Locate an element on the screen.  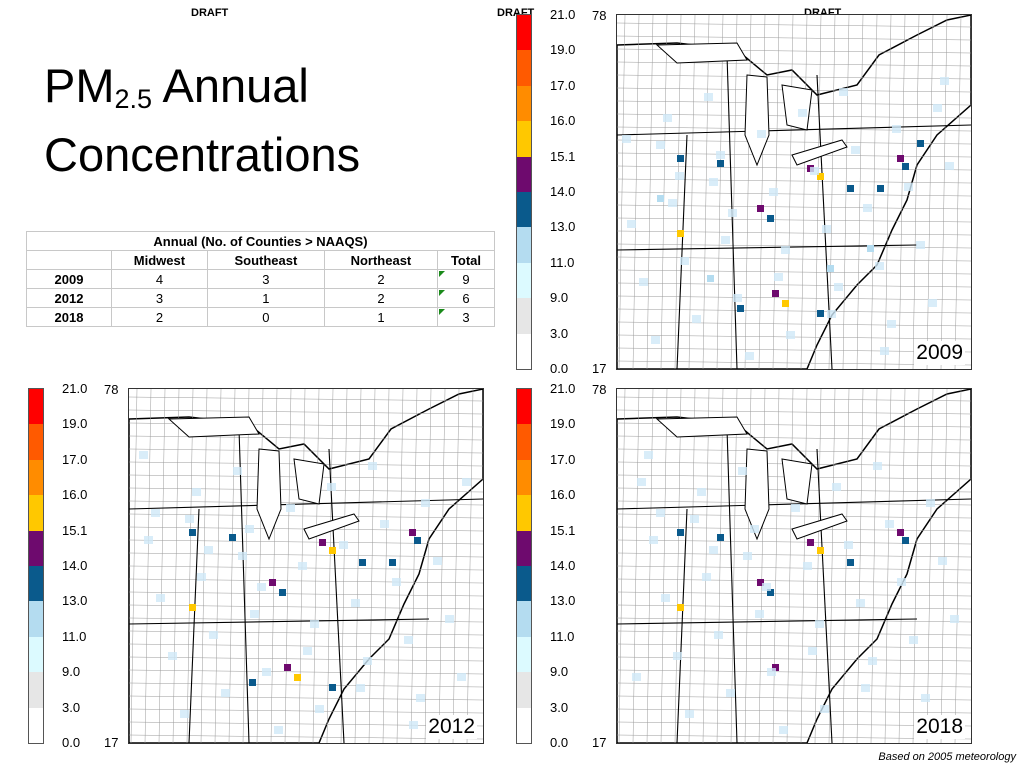
color-scale-label: 17.0 is located at coordinates (563, 459).